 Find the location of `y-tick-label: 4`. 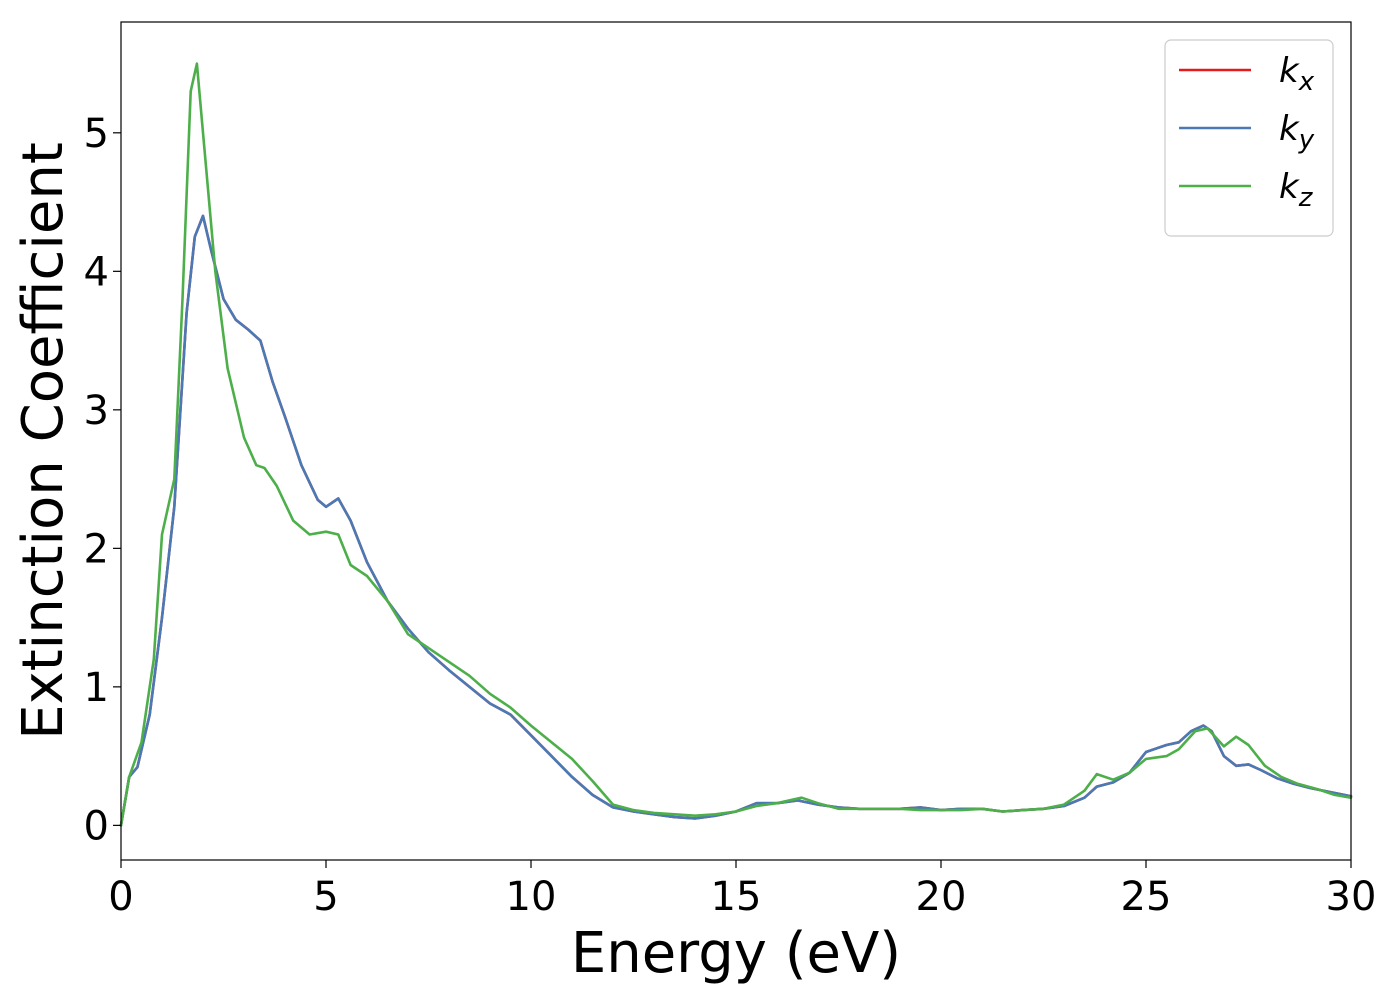

y-tick-label: 4 is located at coordinates (96, 272).